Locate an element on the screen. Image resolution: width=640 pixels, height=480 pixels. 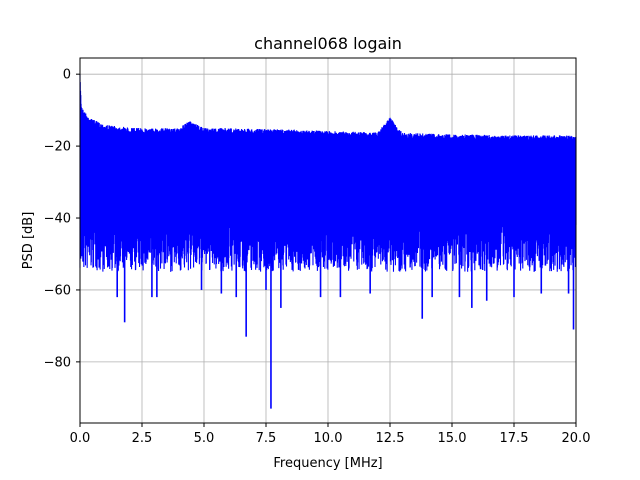
y-tick-label: 0 is located at coordinates (67, 75).